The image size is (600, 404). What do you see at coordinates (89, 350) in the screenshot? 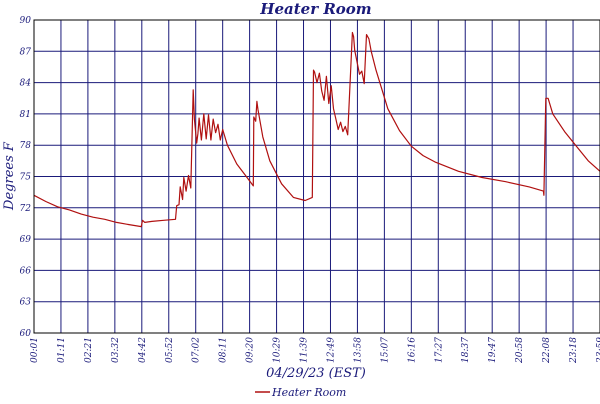
I see `x-tick-label: 02:21` at bounding box center [89, 350].